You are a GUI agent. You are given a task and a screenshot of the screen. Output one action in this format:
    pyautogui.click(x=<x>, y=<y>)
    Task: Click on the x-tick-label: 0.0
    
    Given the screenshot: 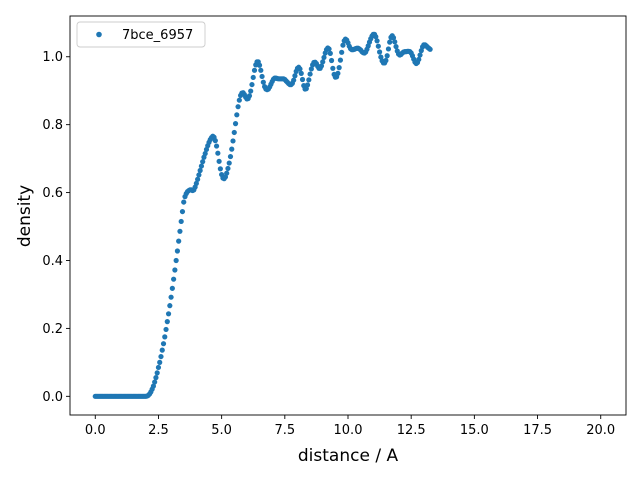 What is the action you would take?
    pyautogui.click(x=95, y=430)
    